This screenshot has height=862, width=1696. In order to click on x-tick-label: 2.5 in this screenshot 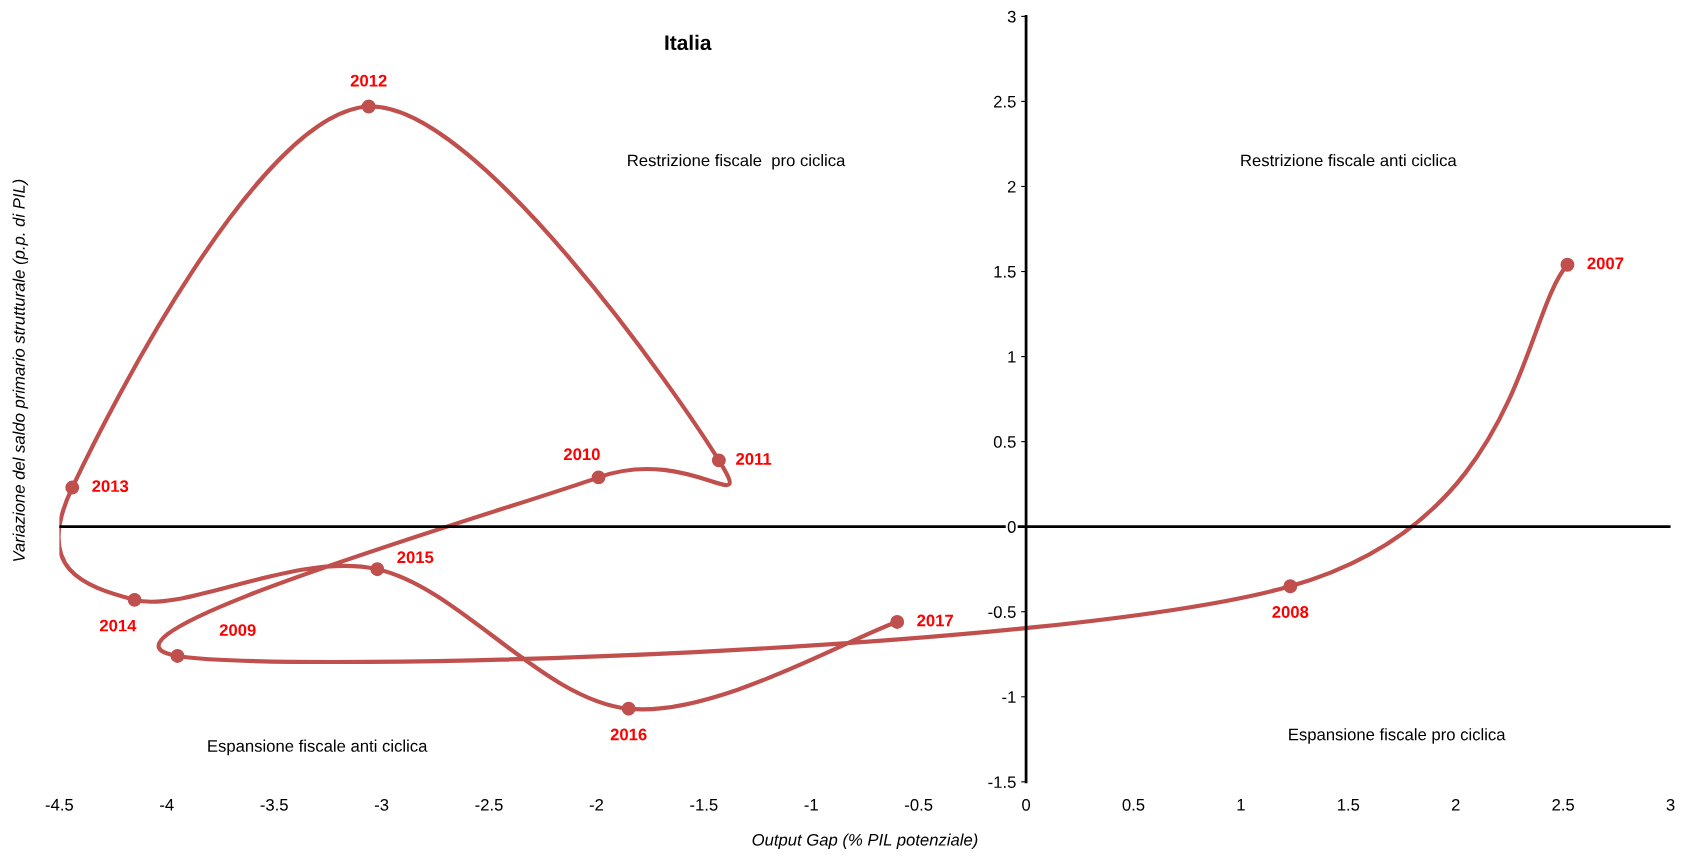, I will do `click(1563, 804)`.